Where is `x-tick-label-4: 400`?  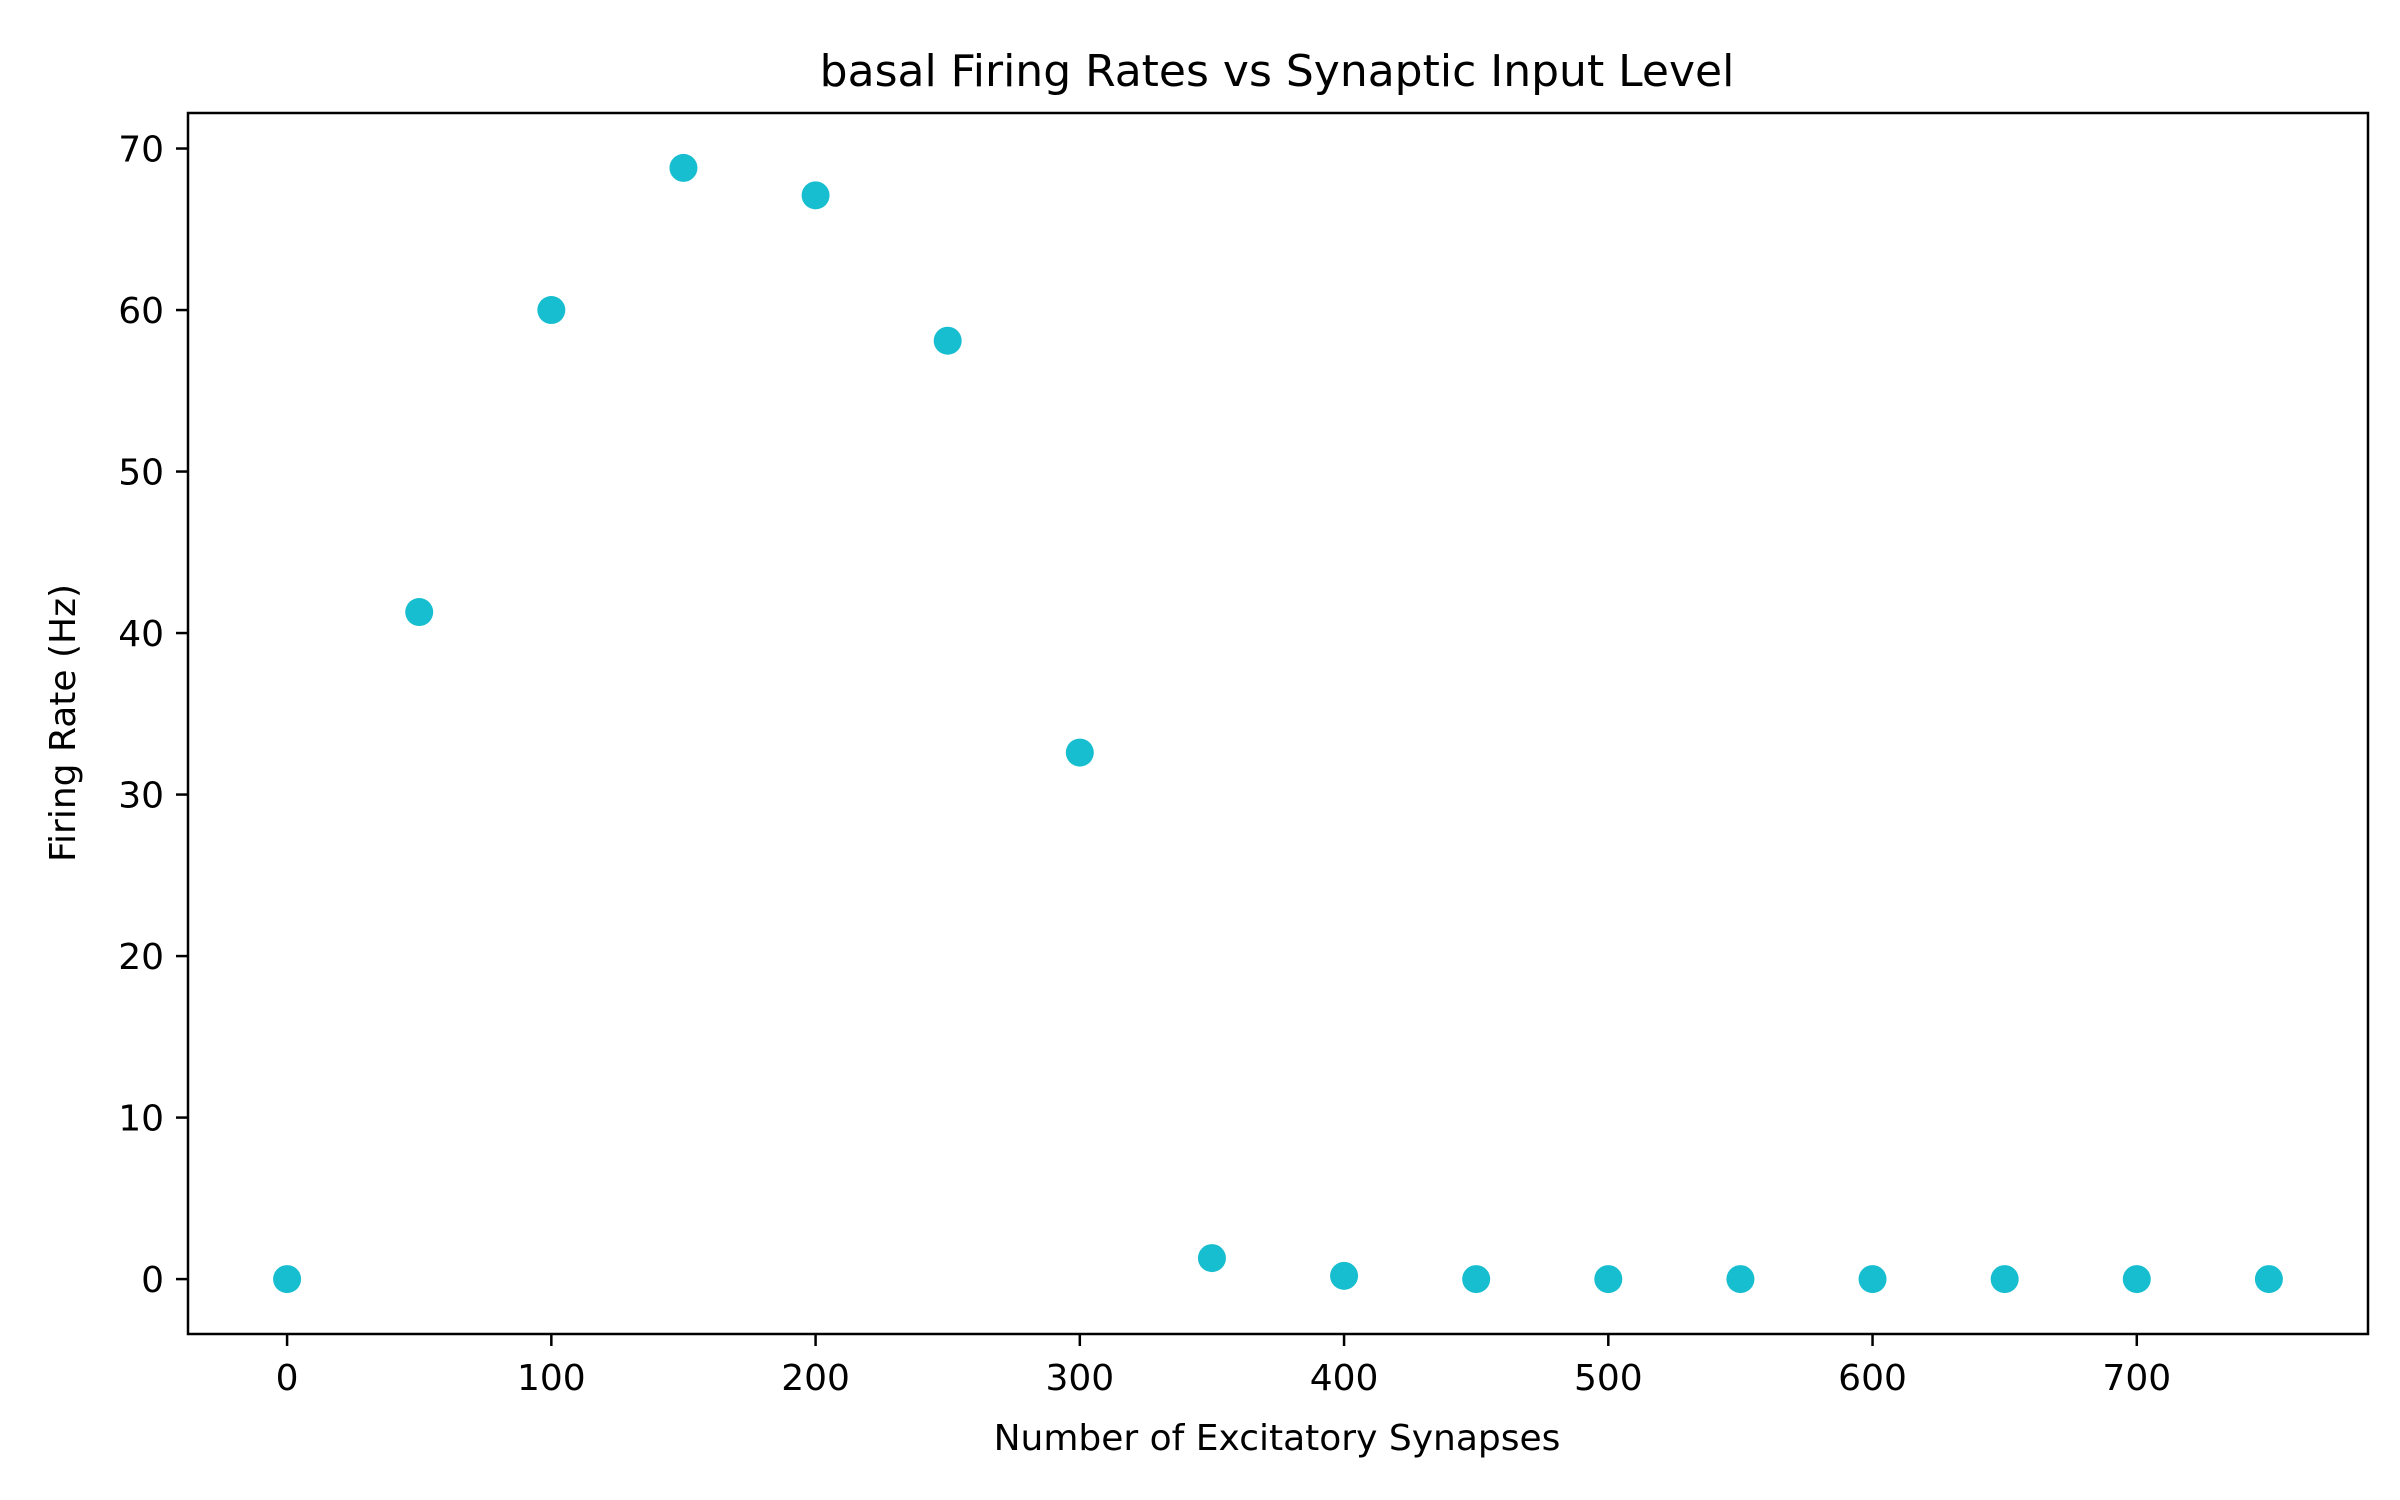 x-tick-label-4: 400 is located at coordinates (1344, 1378).